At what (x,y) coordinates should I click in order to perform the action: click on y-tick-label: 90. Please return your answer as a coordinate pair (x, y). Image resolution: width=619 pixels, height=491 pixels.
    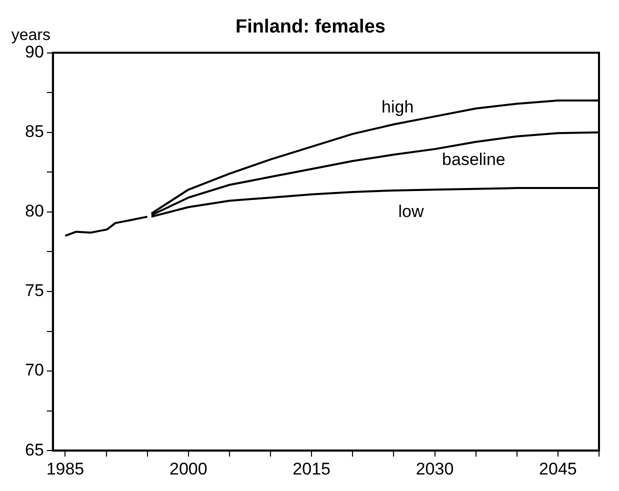
    Looking at the image, I should click on (34, 52).